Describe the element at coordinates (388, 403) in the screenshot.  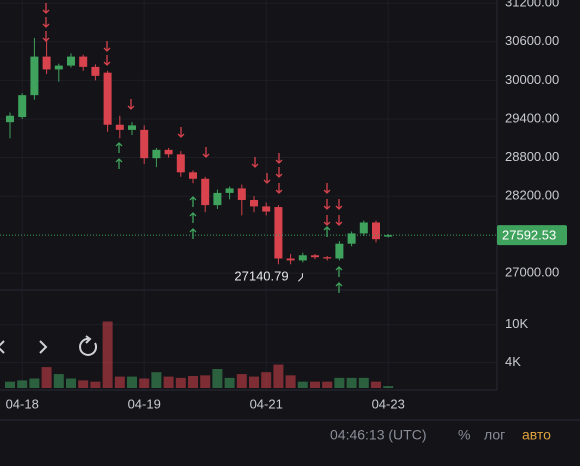
I see `x-tick-label: 04-23` at that location.